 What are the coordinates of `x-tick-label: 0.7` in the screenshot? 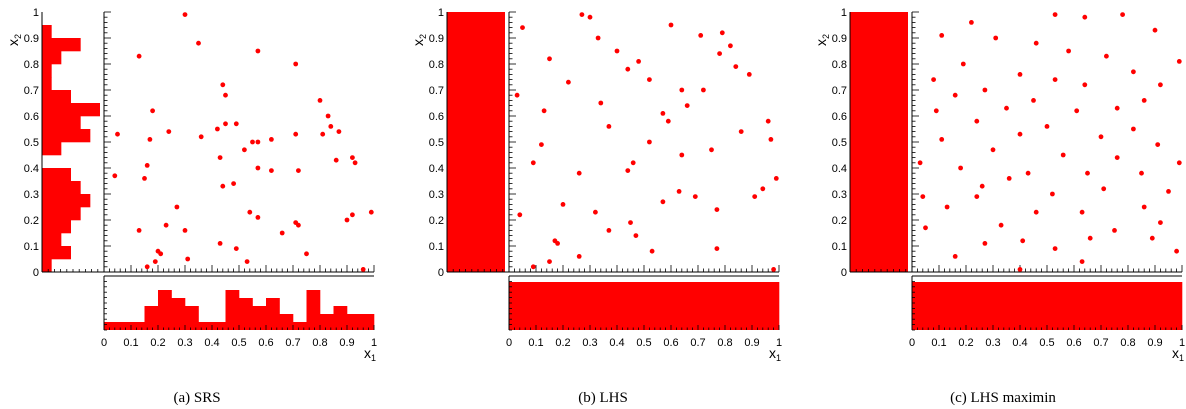 It's located at (1100, 343).